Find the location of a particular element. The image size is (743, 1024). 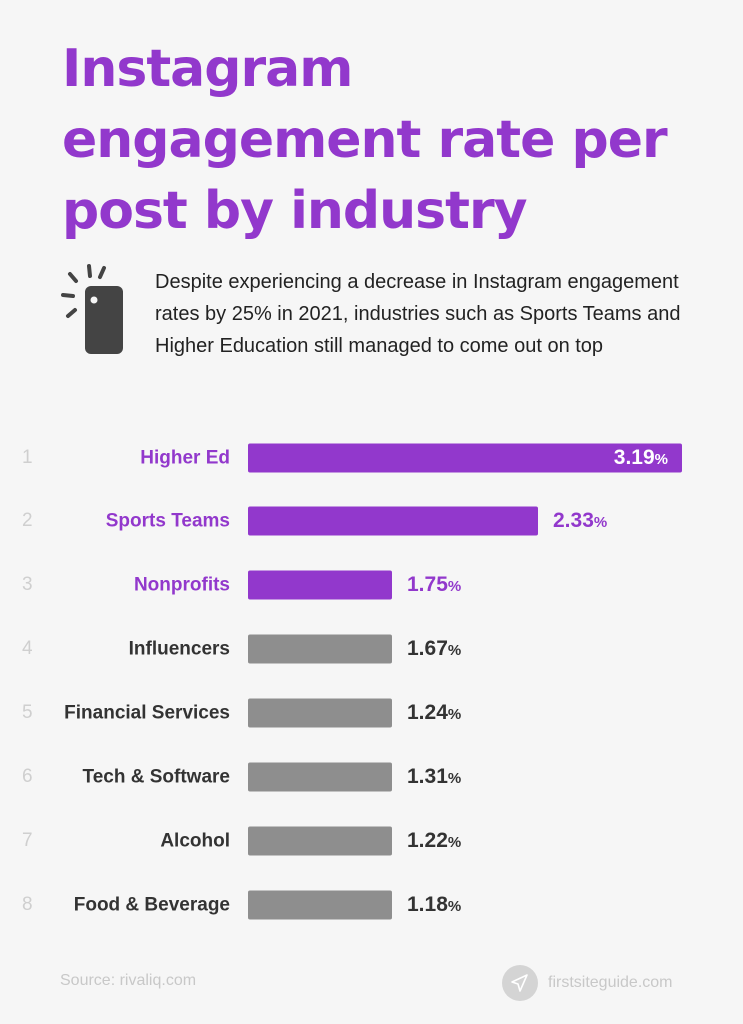

bar-row: 5 Financial Services 1.24% is located at coordinates (371, 713).